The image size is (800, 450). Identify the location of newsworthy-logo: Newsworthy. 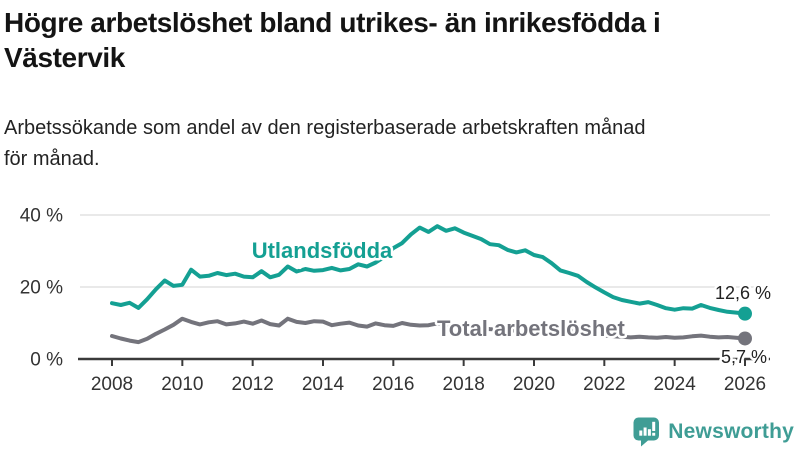
(713, 432).